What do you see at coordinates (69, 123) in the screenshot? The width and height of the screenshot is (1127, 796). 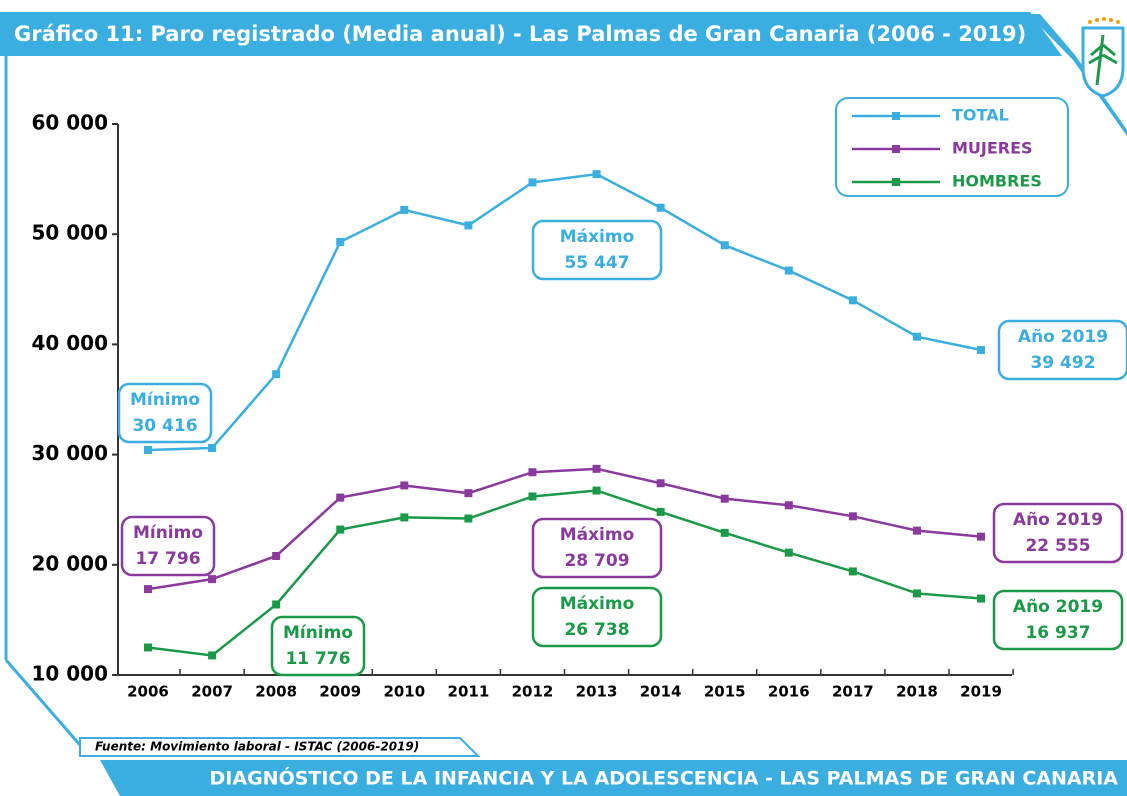 I see `y-tick-label: 60 000` at bounding box center [69, 123].